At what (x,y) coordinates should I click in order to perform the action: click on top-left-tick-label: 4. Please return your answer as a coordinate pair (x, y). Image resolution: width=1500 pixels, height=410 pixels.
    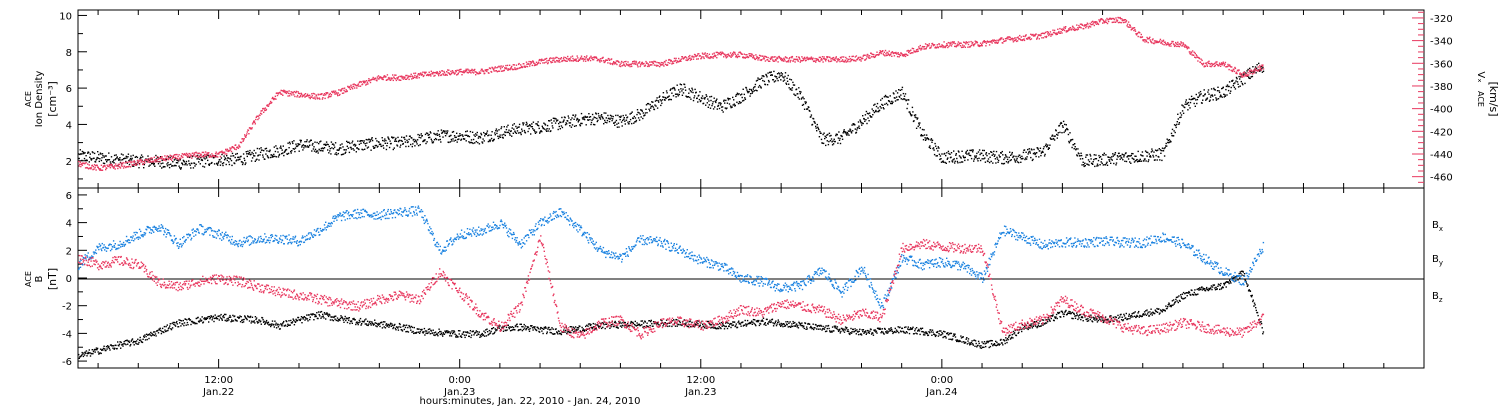
    Looking at the image, I should click on (69, 125).